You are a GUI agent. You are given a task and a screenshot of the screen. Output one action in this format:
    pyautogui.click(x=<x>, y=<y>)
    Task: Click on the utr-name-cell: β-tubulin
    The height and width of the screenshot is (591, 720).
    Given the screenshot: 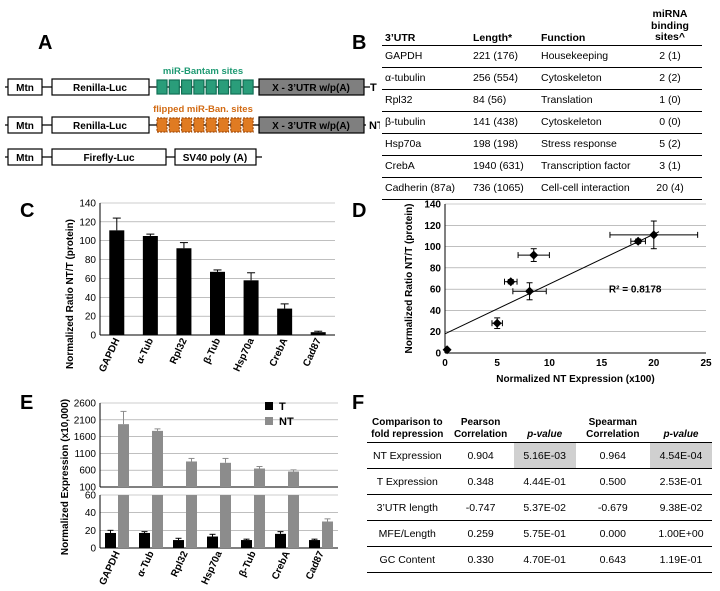 What is the action you would take?
    pyautogui.click(x=426, y=122)
    